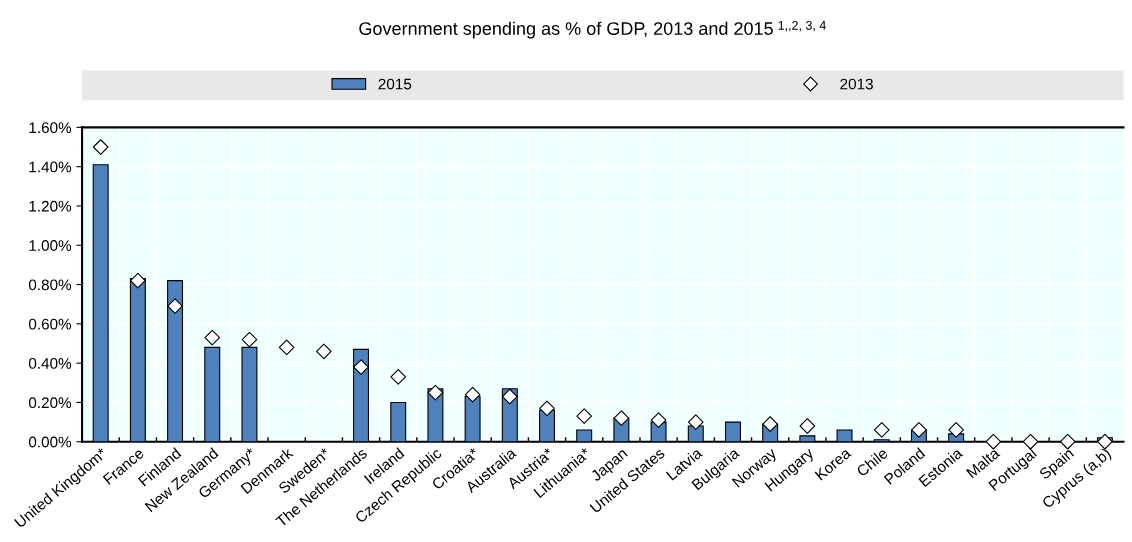 The height and width of the screenshot is (542, 1132). I want to click on chart-title: Government spending as % of GDP, 2013 and 2015 1,,2, 3, 4, so click(592, 29).